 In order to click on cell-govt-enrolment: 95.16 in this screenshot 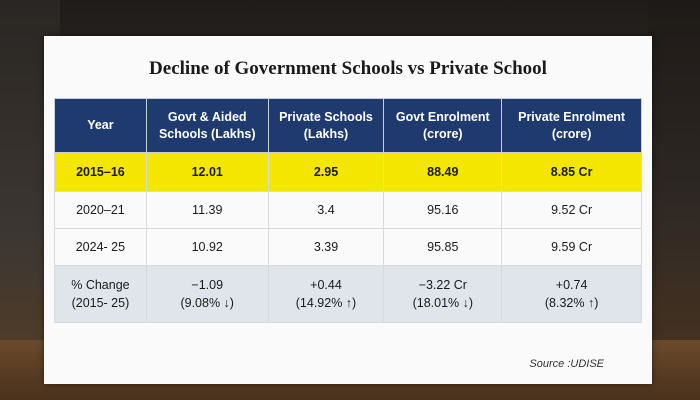, I will do `click(443, 210)`.